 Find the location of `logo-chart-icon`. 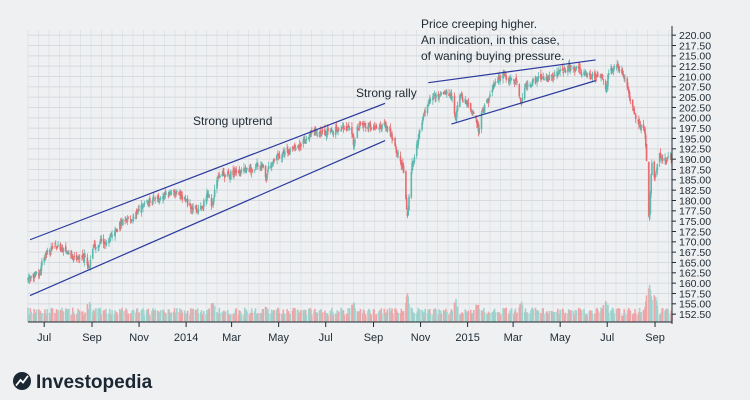

logo-chart-icon is located at coordinates (22, 380).